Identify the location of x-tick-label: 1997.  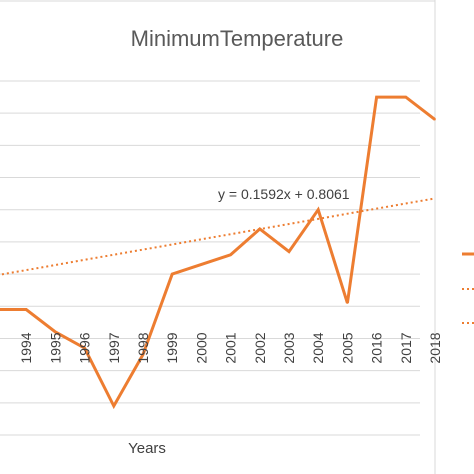
(114, 347).